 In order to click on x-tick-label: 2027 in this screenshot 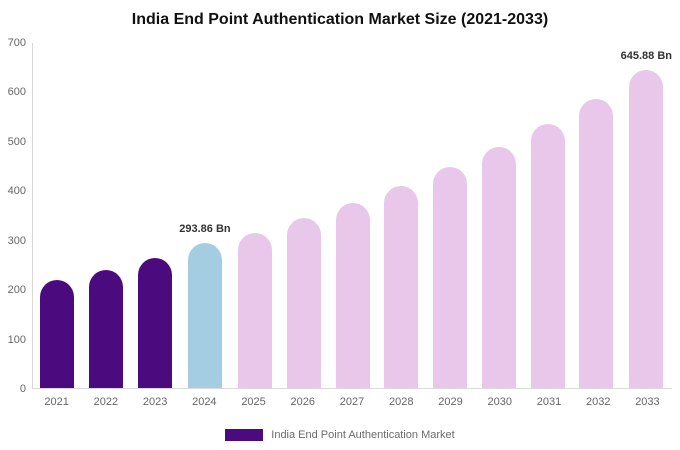, I will do `click(352, 402)`.